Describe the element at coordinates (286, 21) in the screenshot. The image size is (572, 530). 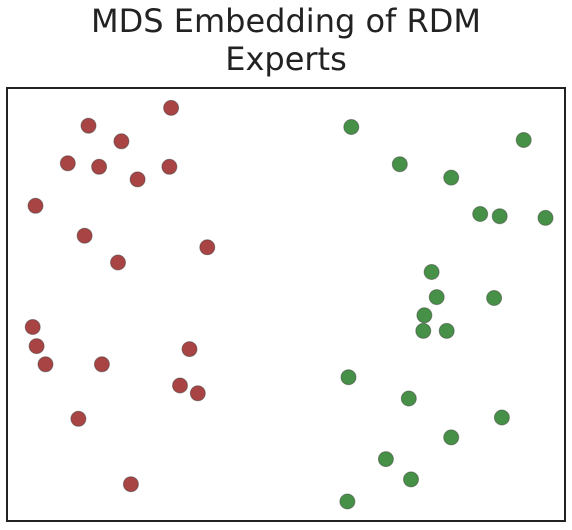
I see `chart-title-line1: MDS Embedding of RDM` at that location.